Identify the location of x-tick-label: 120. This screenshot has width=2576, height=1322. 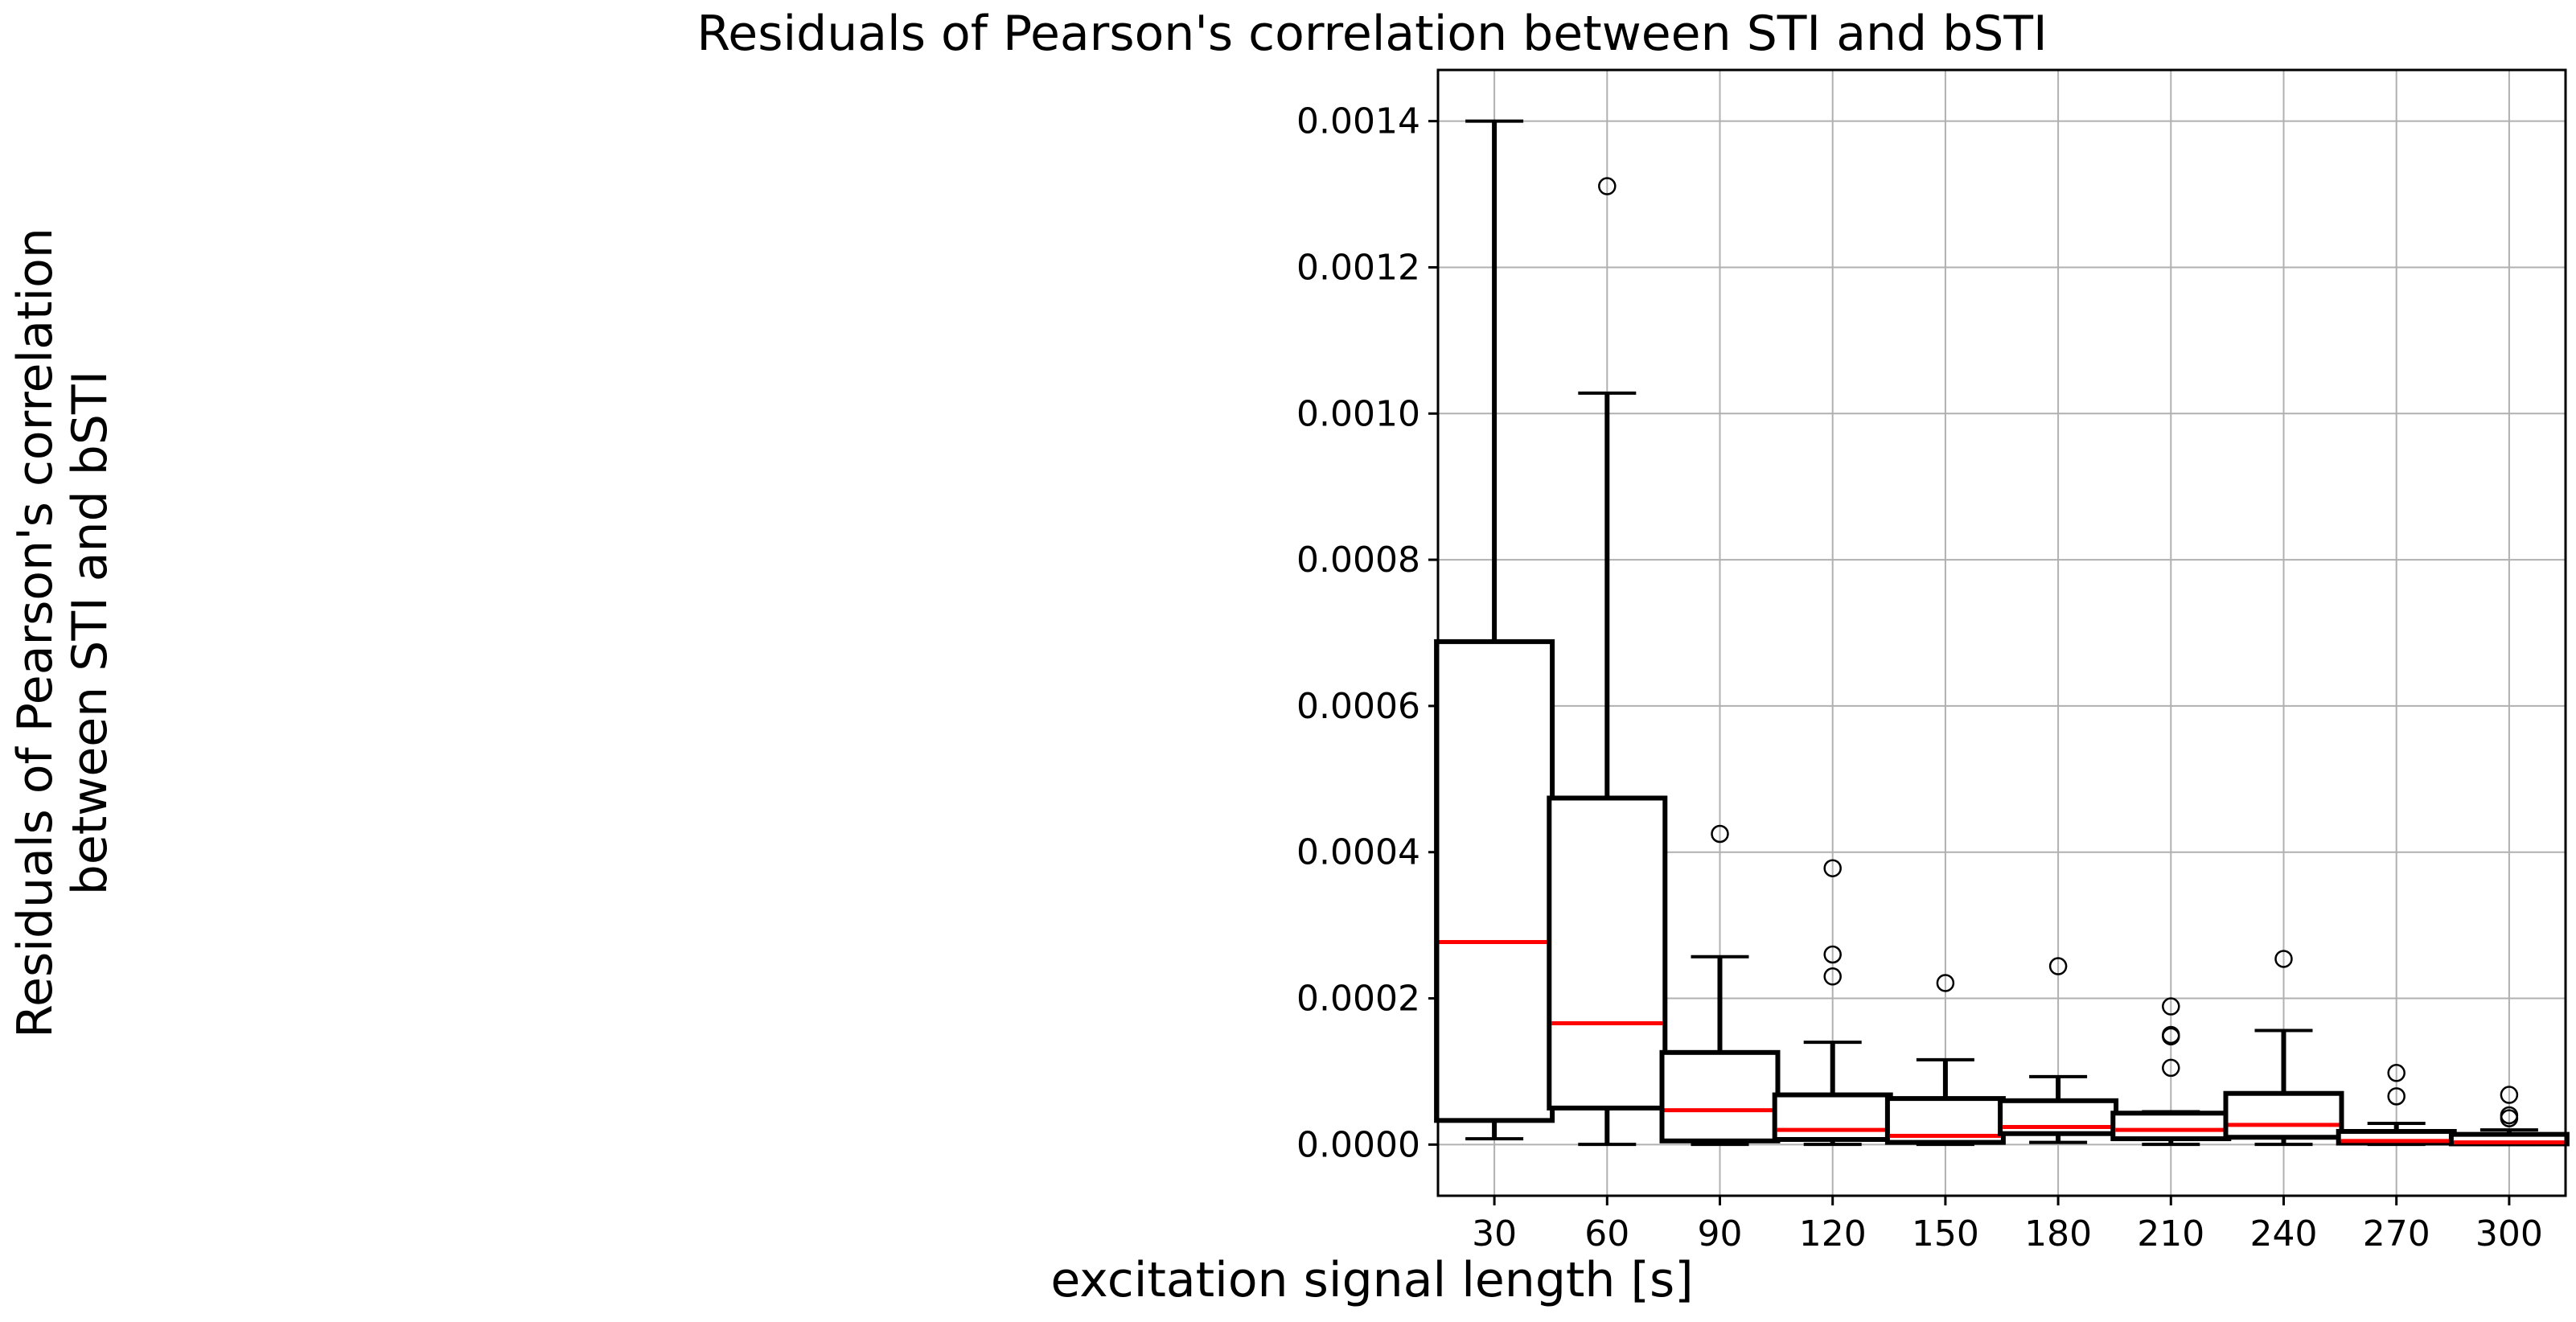
(1833, 1233).